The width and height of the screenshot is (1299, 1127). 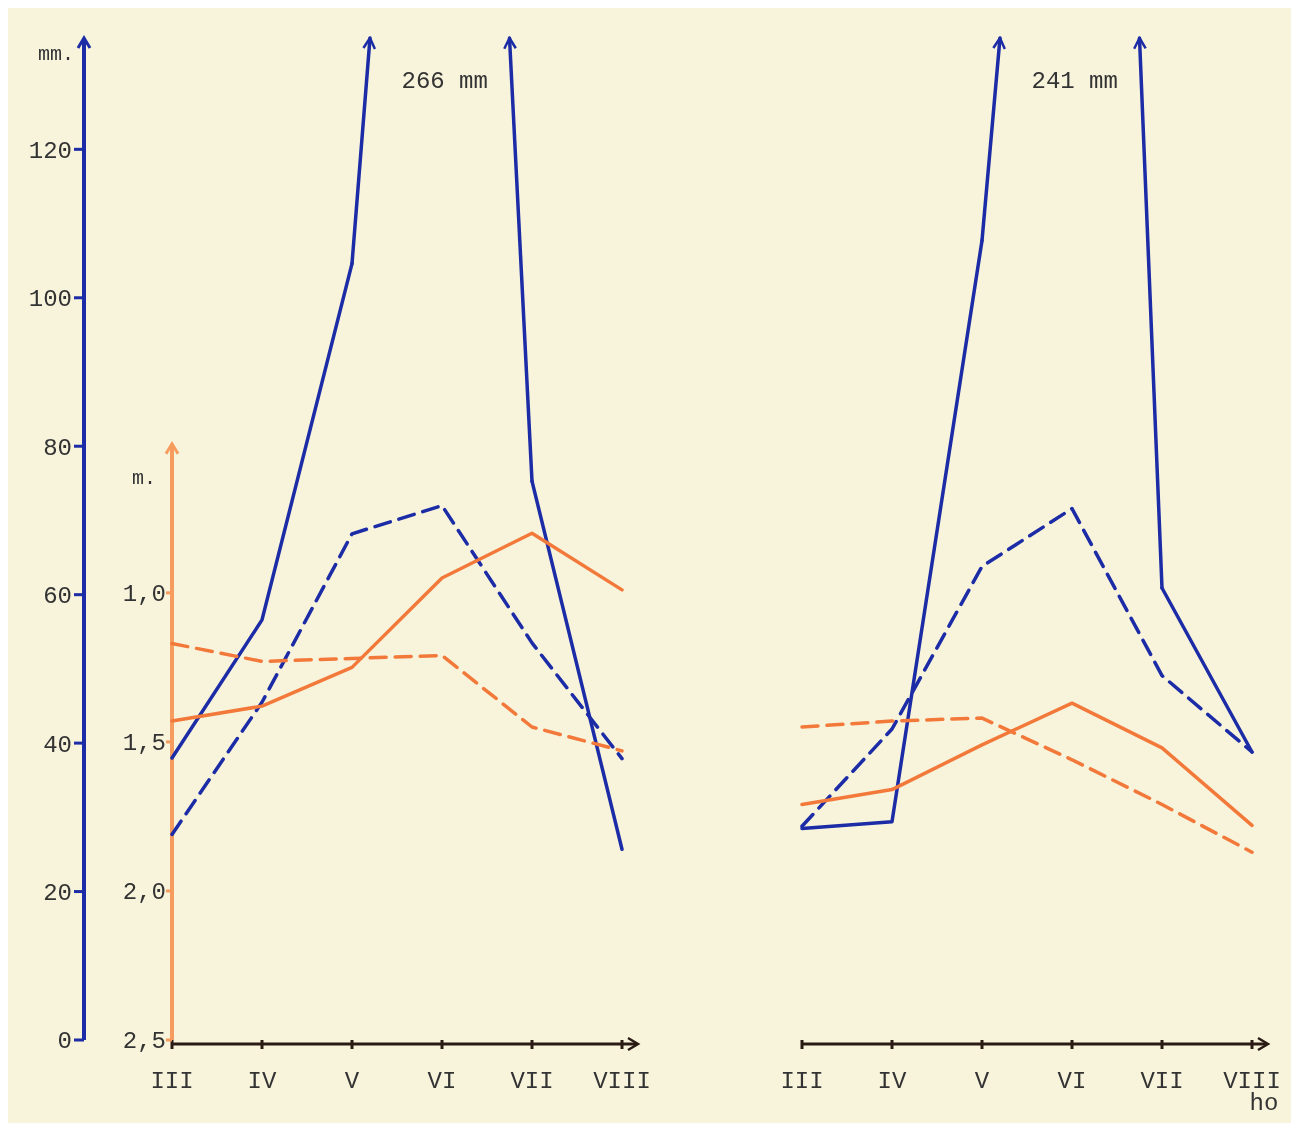 What do you see at coordinates (622, 1081) in the screenshot?
I see `x-tick-label: VIII` at bounding box center [622, 1081].